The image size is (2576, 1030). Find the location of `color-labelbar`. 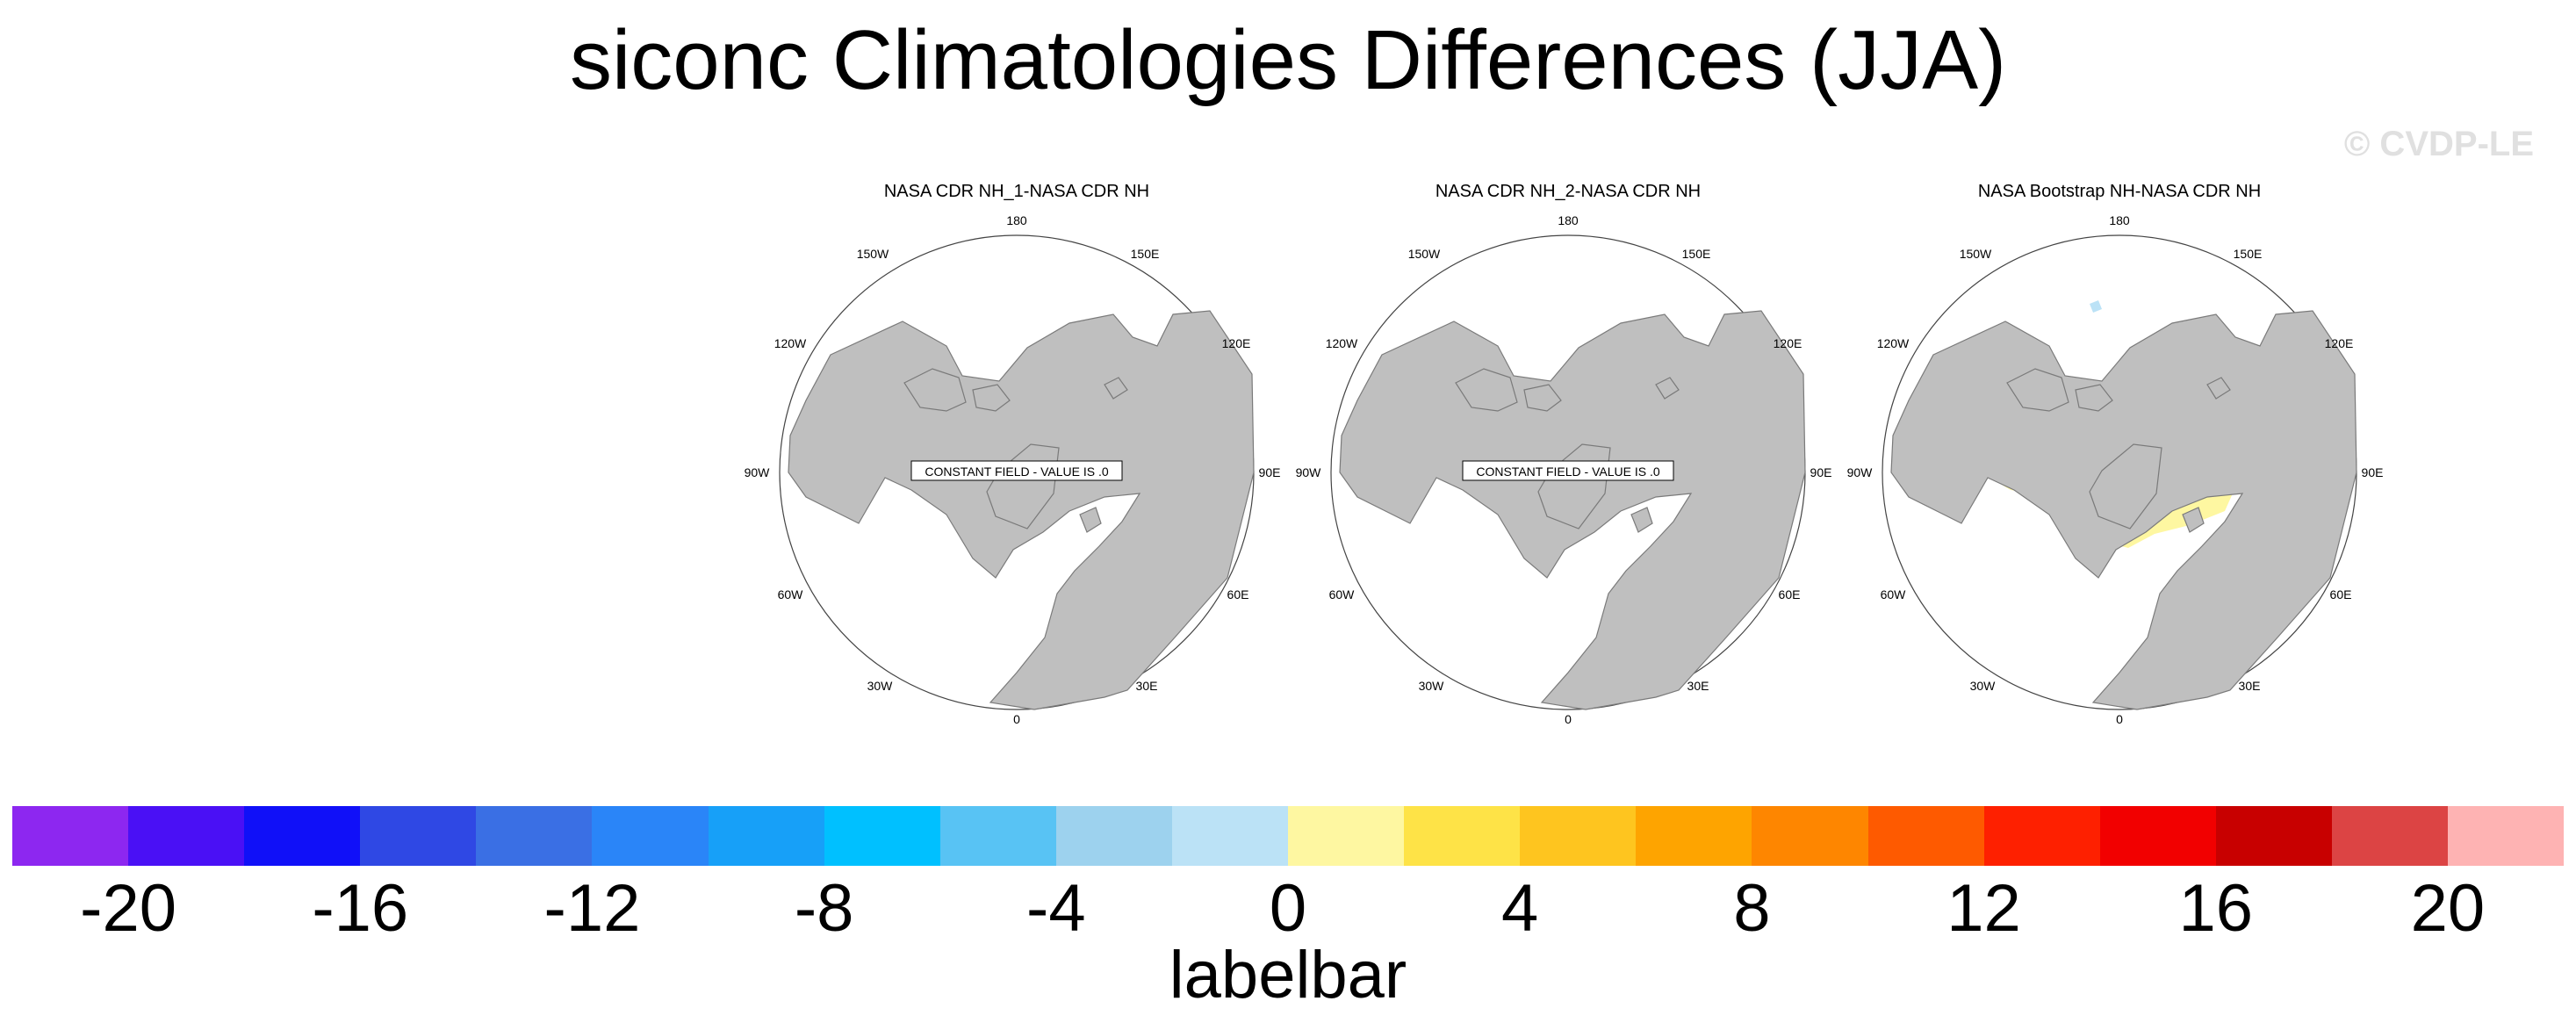

color-labelbar is located at coordinates (1288, 836).